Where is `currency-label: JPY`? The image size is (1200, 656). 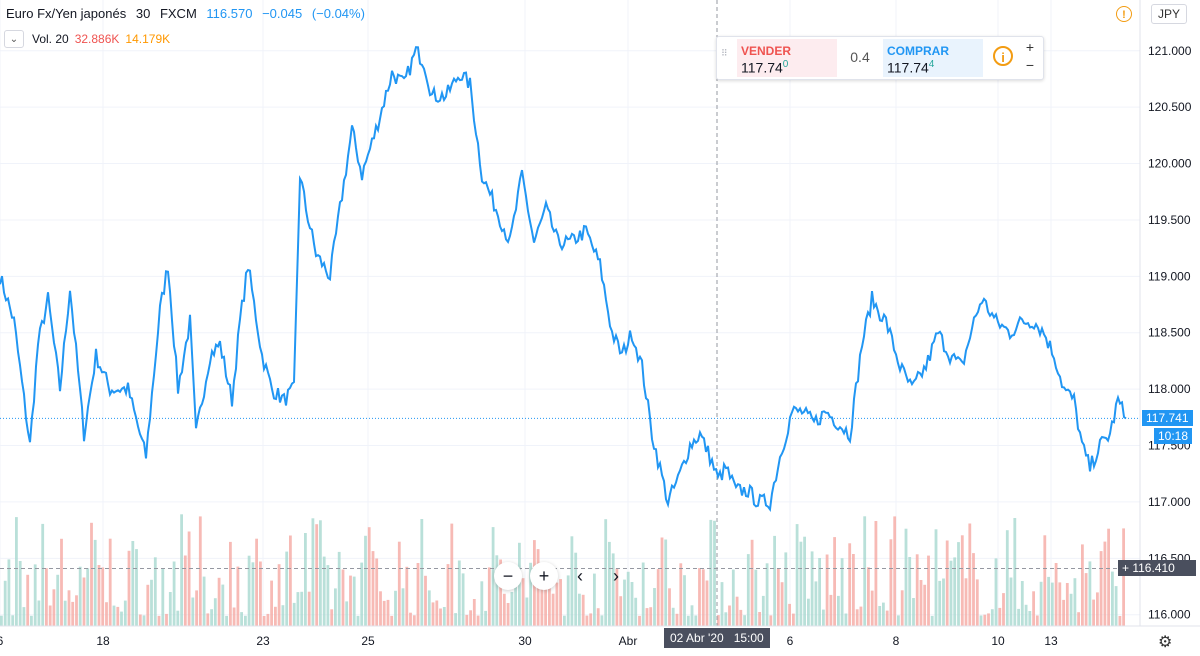
currency-label: JPY is located at coordinates (1169, 14).